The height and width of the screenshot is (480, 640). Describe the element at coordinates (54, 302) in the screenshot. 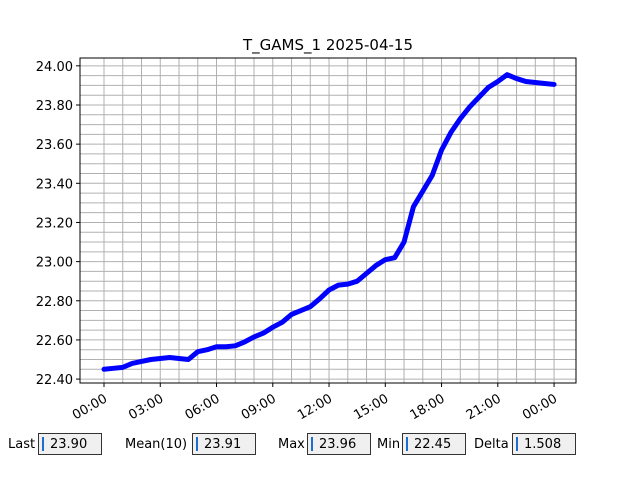

I see `y-tick-label: 22.80` at that location.